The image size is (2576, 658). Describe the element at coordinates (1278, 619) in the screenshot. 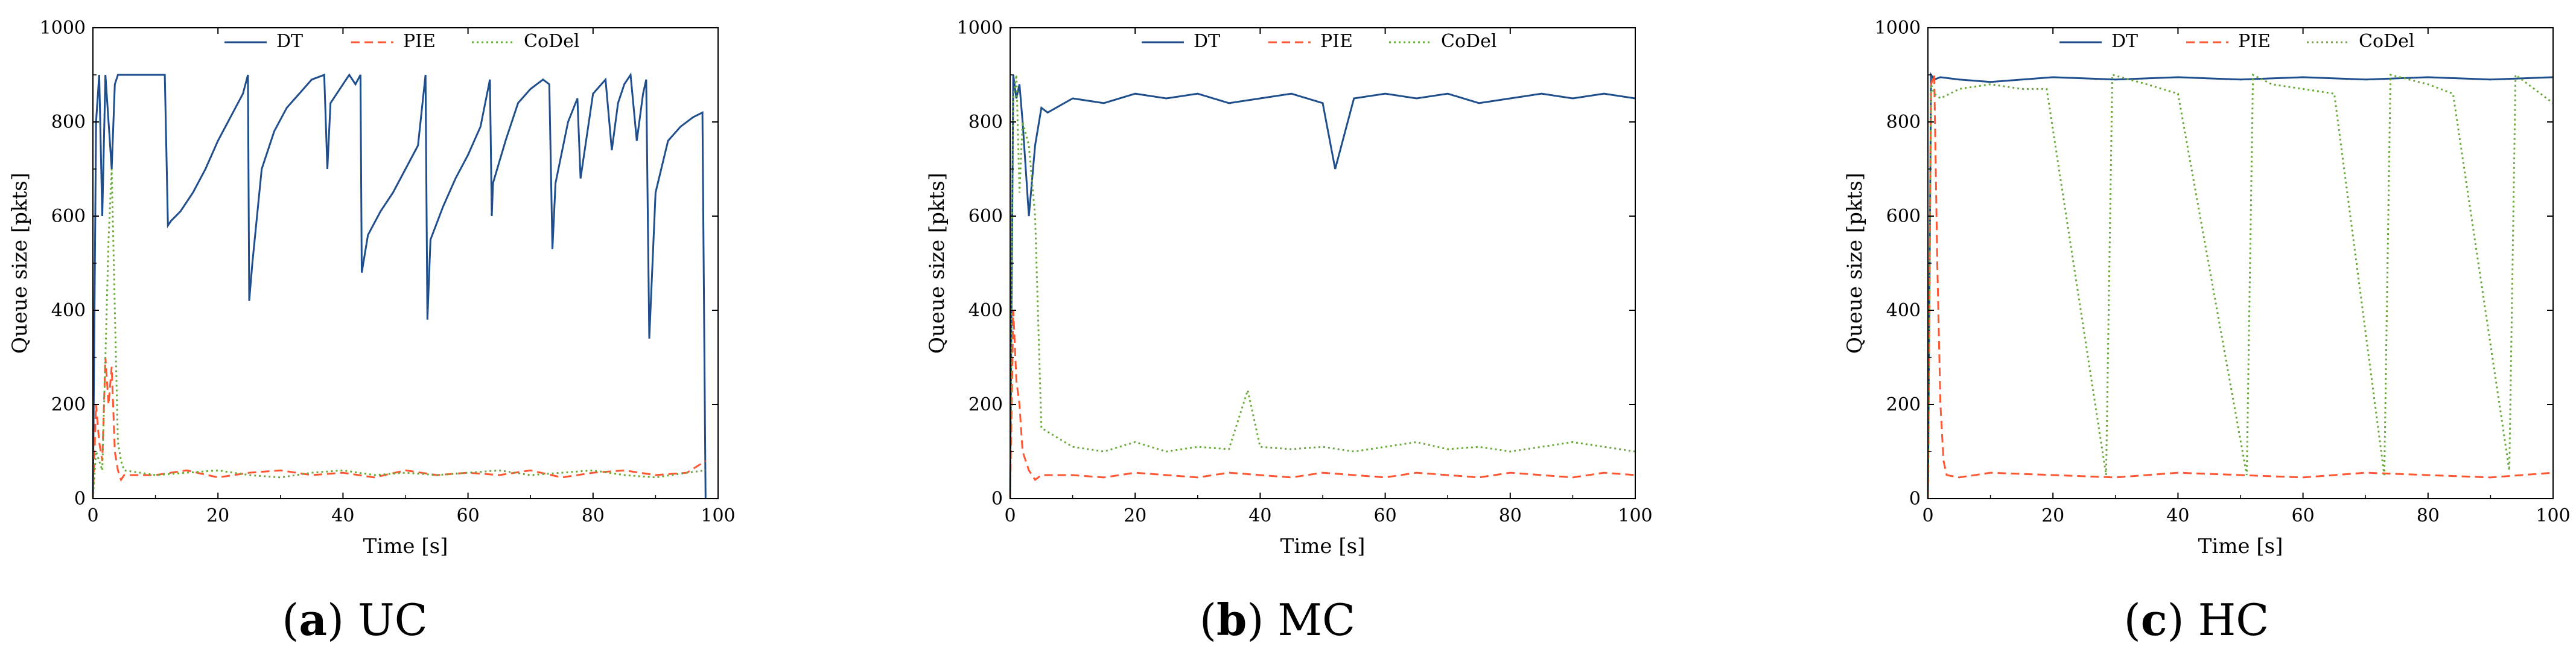

I see `caption-b: (b) MC` at that location.